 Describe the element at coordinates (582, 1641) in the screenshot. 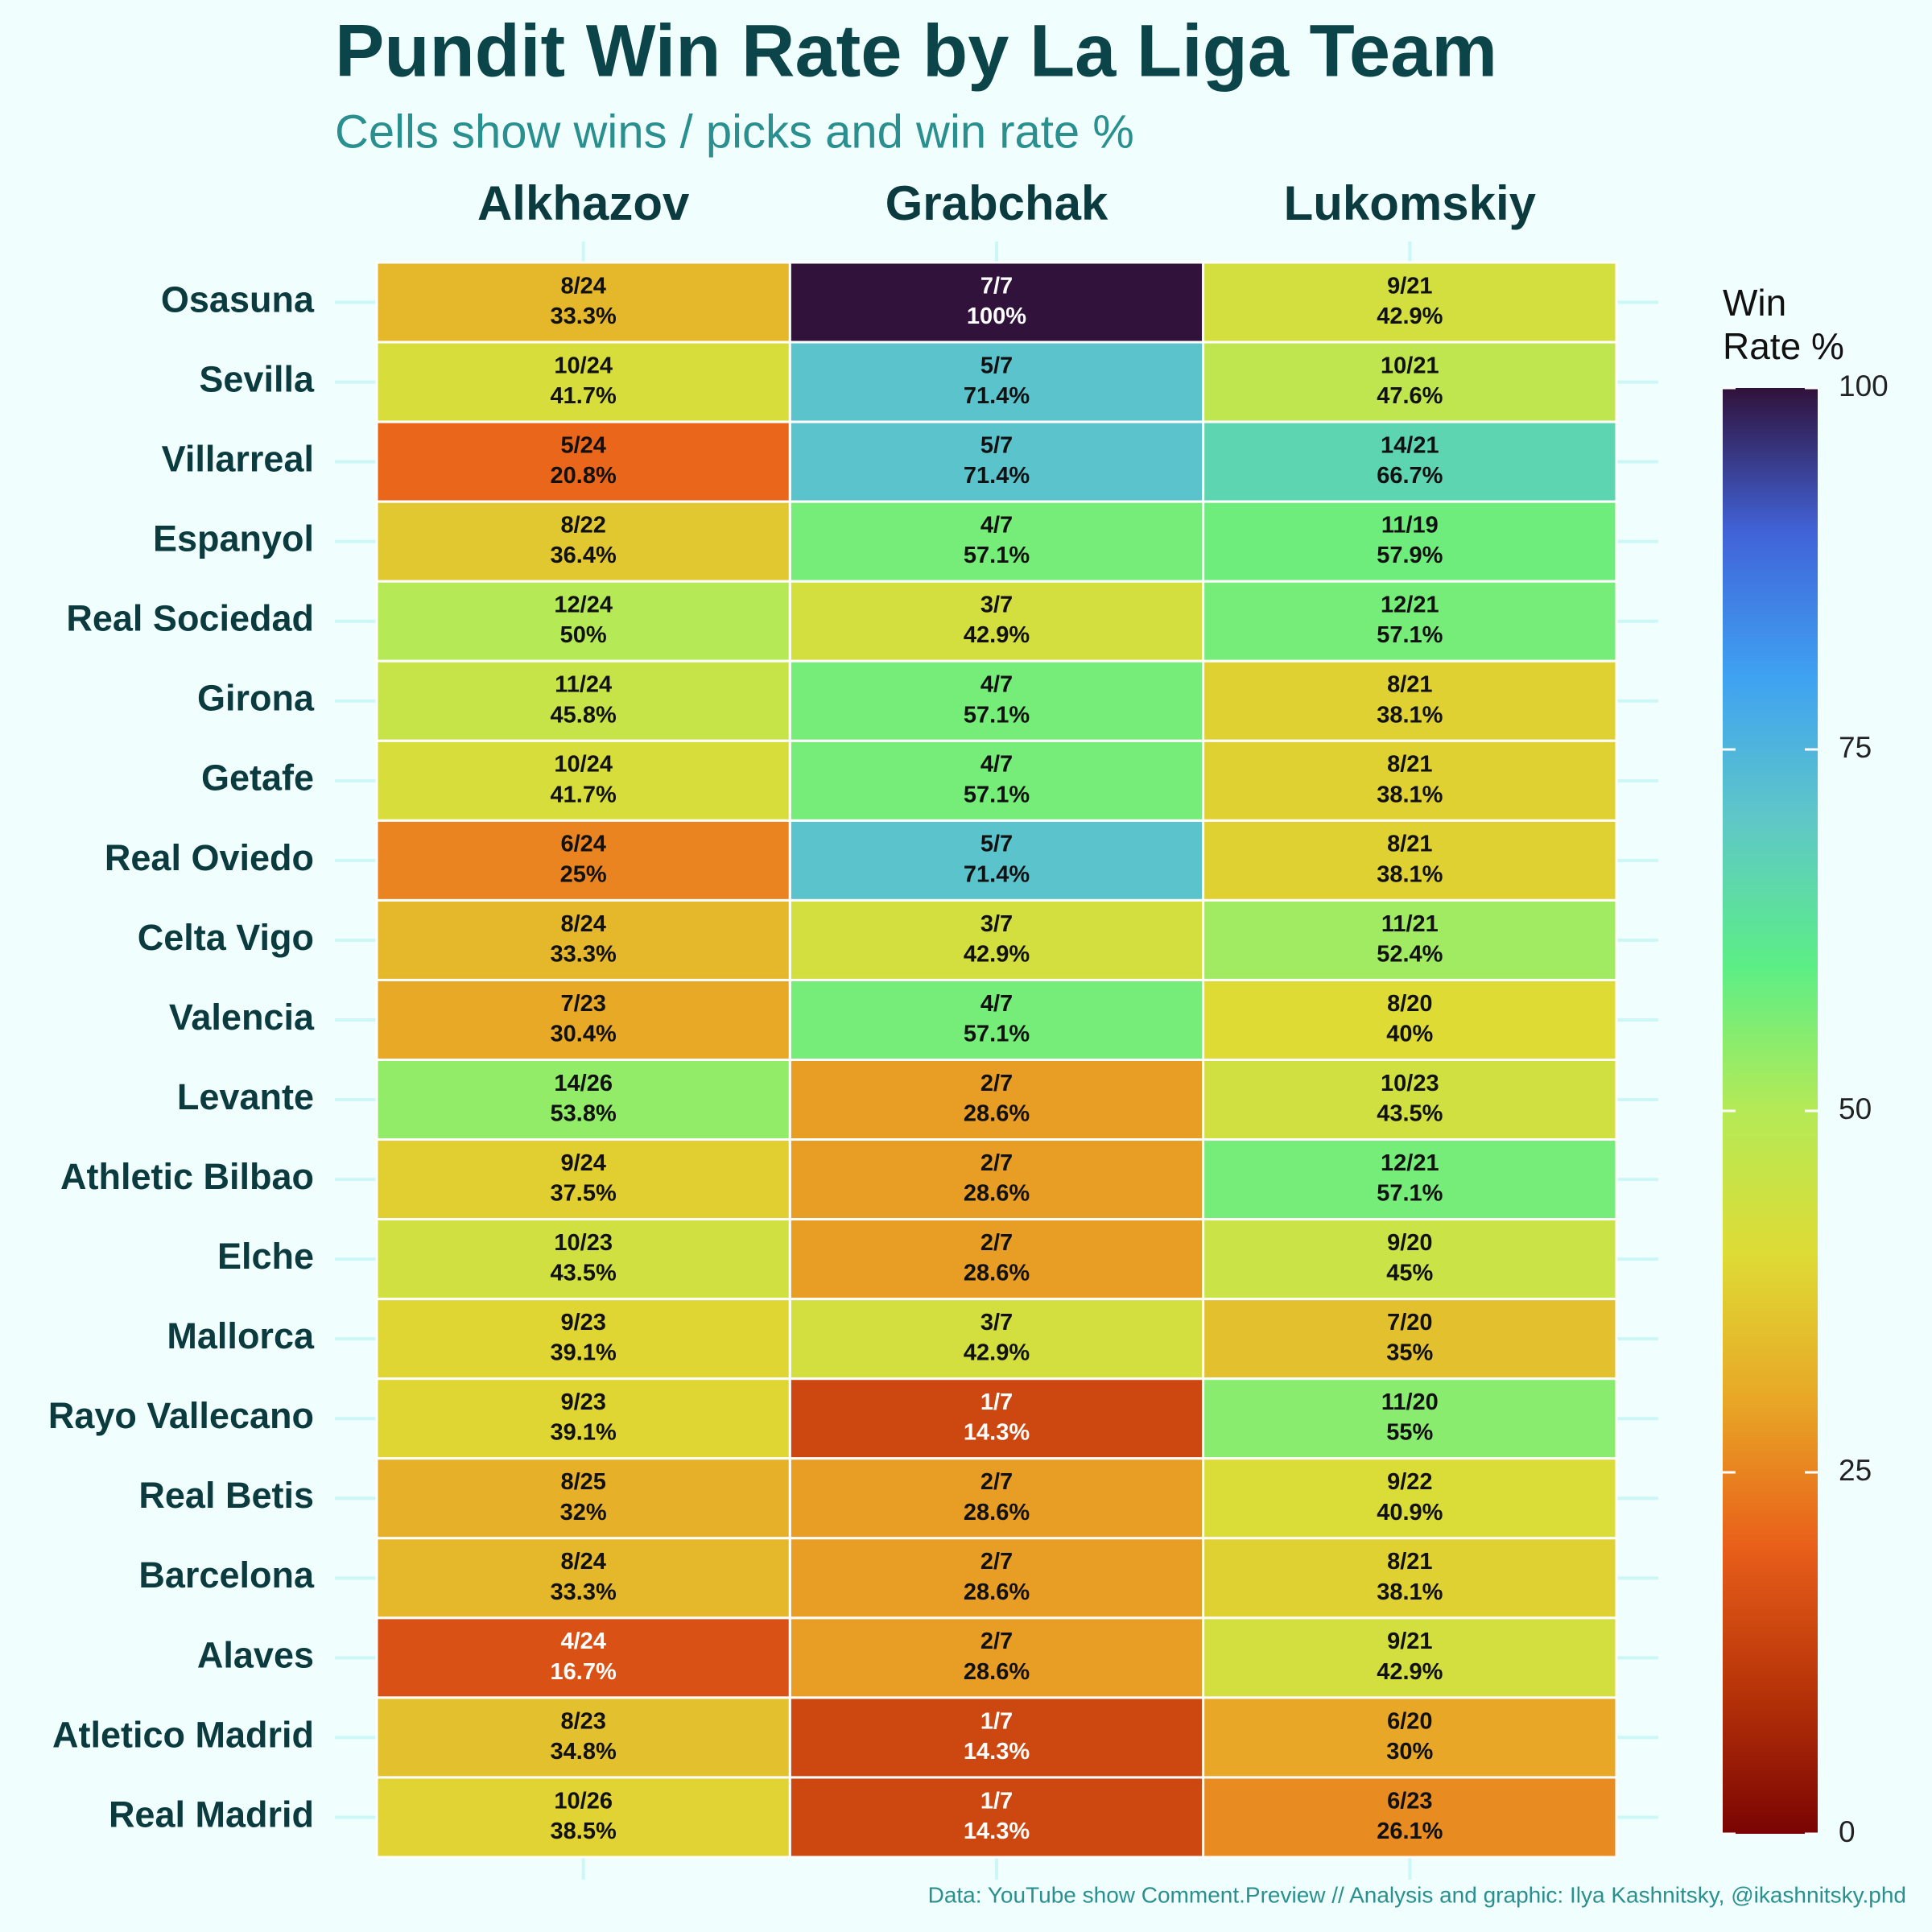

I see `cell-fraction: 4/24` at that location.